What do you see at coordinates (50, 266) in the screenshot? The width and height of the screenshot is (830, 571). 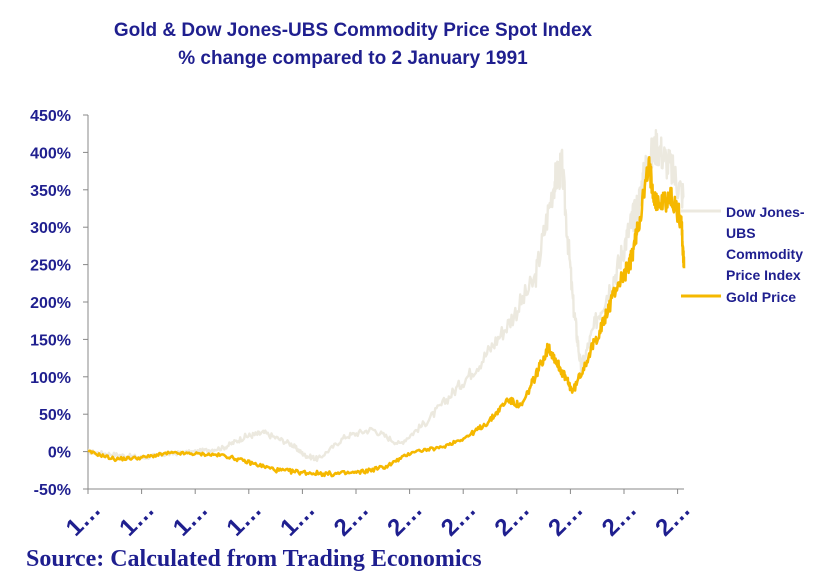 I see `y-tick-label: 250%` at bounding box center [50, 266].